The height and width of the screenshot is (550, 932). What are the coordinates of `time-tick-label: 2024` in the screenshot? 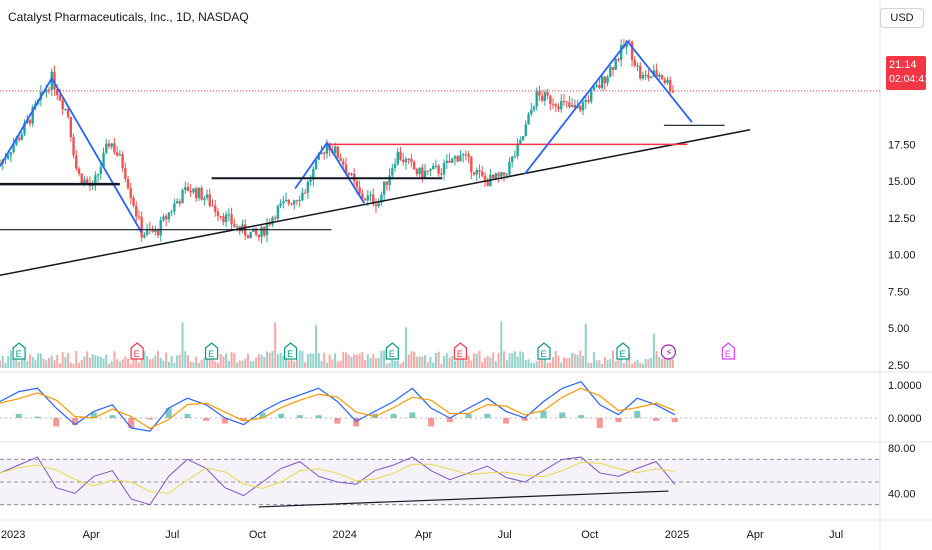 It's located at (344, 535).